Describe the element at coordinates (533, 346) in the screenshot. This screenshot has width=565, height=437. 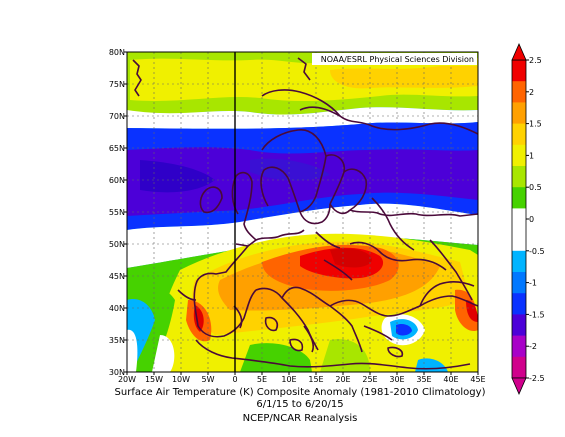
I see `colorbar-tick-label: -2` at that location.